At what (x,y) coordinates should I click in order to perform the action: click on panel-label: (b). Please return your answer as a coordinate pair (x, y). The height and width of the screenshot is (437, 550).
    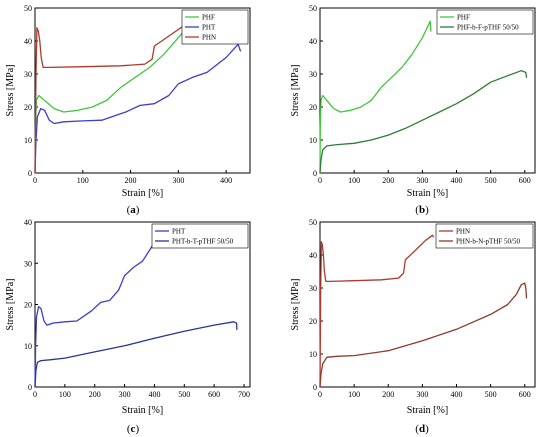
    Looking at the image, I should click on (422, 210).